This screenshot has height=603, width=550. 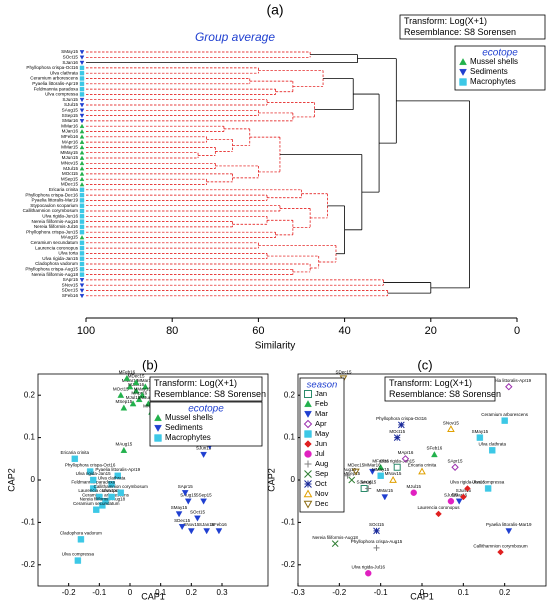 What do you see at coordinates (54, 78) in the screenshot?
I see `leaf-label: Ceramium arborescens` at bounding box center [54, 78].